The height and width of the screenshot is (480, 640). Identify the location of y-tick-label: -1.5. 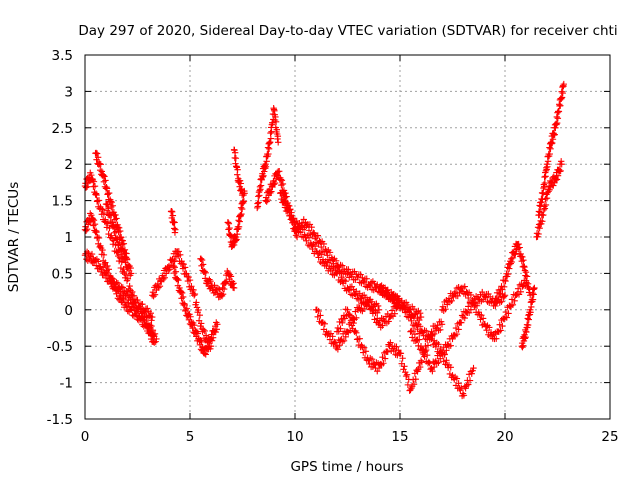
(60, 420).